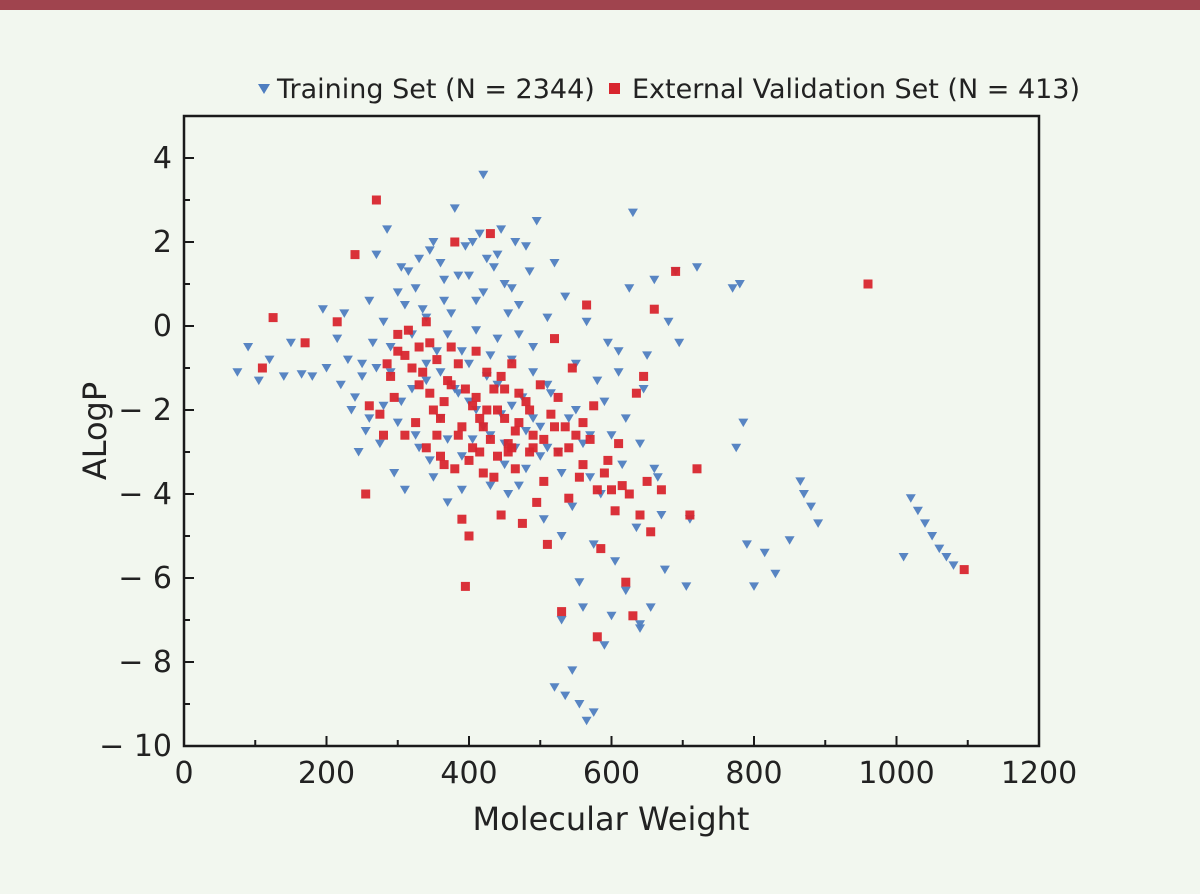 The image size is (1200, 894). What do you see at coordinates (135, 452) in the screenshot?
I see `y-tick-labels: 4 2 0 − 2 − 4 − 6 − 8 − 10` at bounding box center [135, 452].